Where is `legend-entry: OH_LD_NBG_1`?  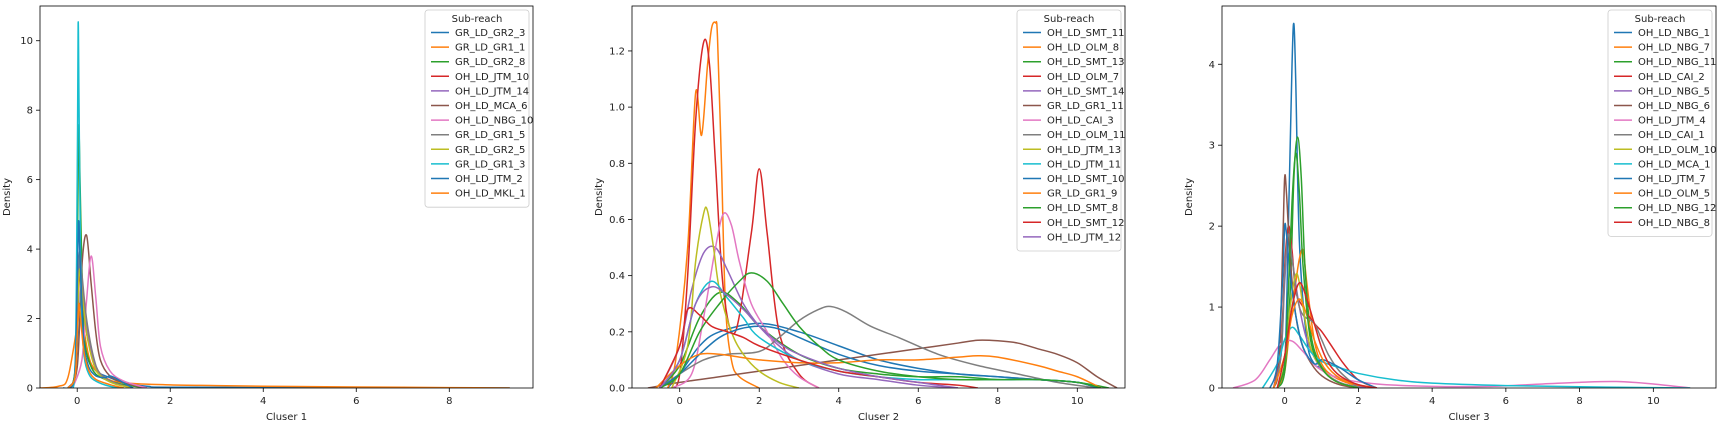
legend-entry: OH_LD_NBG_1 is located at coordinates (1674, 33).